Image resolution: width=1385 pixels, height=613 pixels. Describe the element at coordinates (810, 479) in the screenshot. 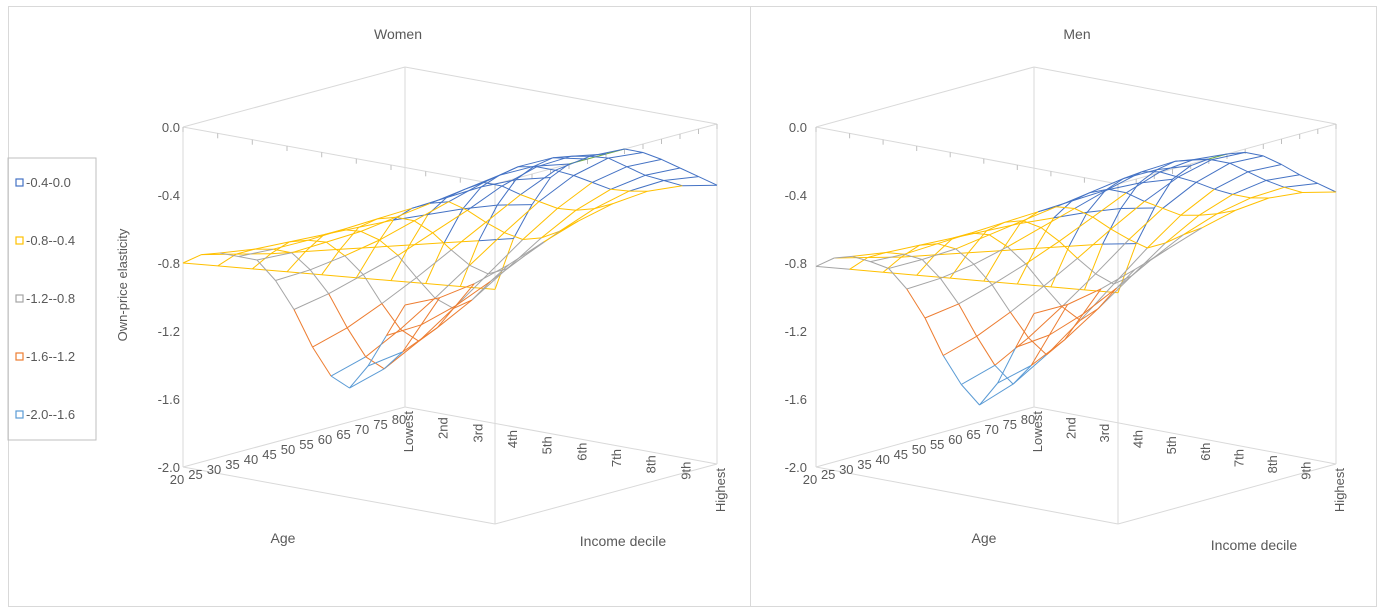

I see `age-tick-label: 20` at that location.